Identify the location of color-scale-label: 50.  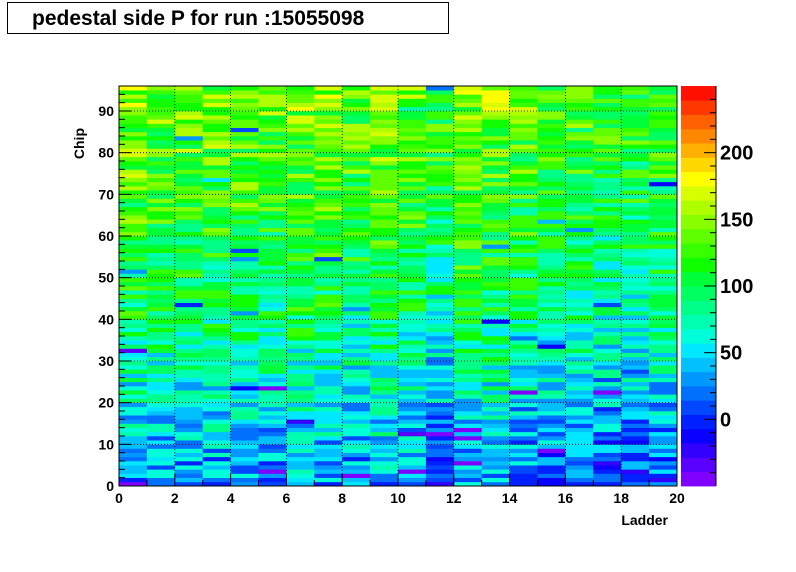
(731, 354).